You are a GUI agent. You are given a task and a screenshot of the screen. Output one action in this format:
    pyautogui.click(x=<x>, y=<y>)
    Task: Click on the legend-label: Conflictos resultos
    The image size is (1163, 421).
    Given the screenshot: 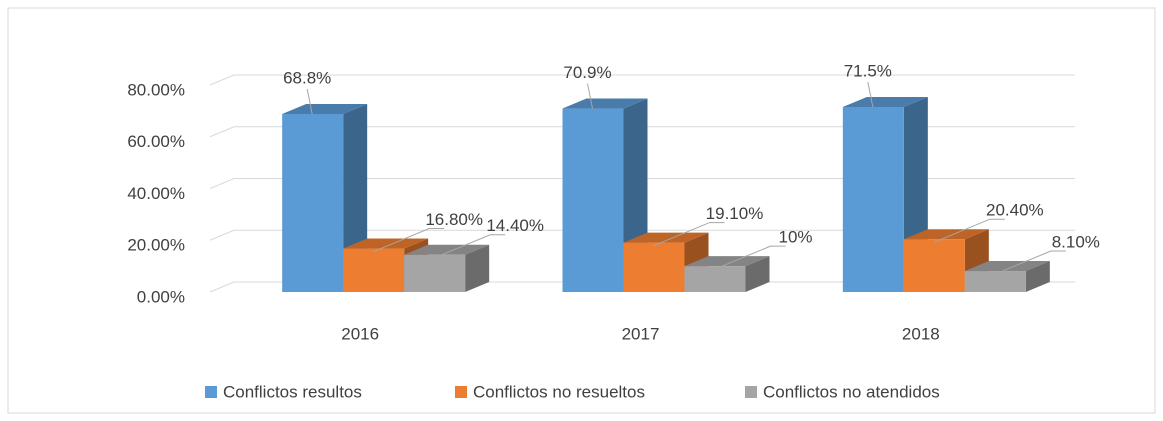 What is the action you would take?
    pyautogui.click(x=292, y=391)
    